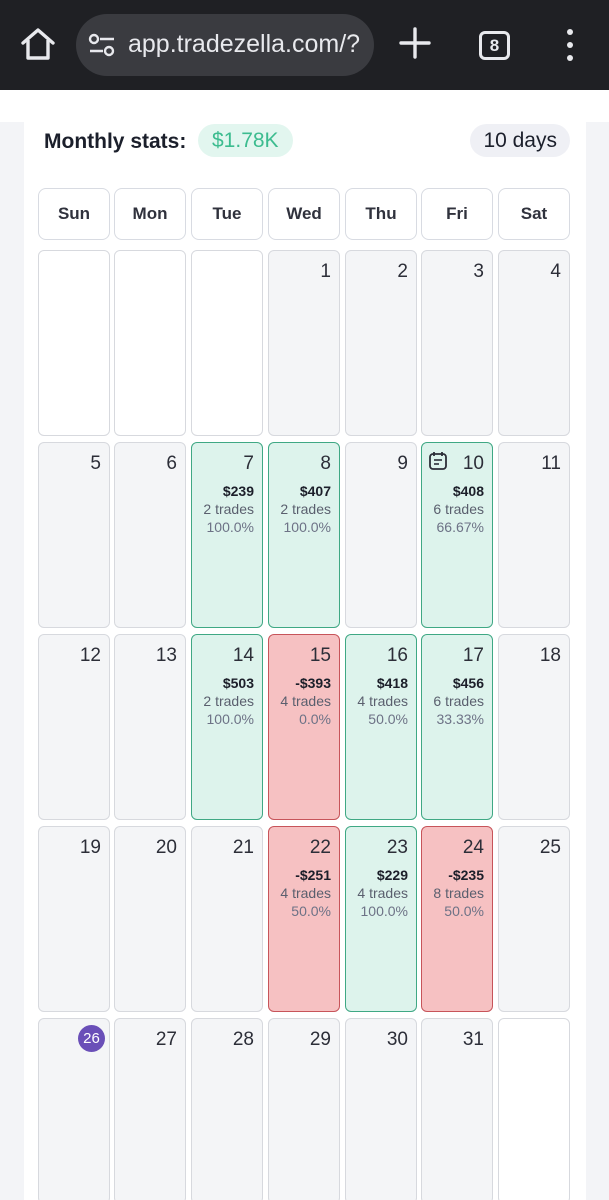  I want to click on day-cell-5: 5, so click(74, 535).